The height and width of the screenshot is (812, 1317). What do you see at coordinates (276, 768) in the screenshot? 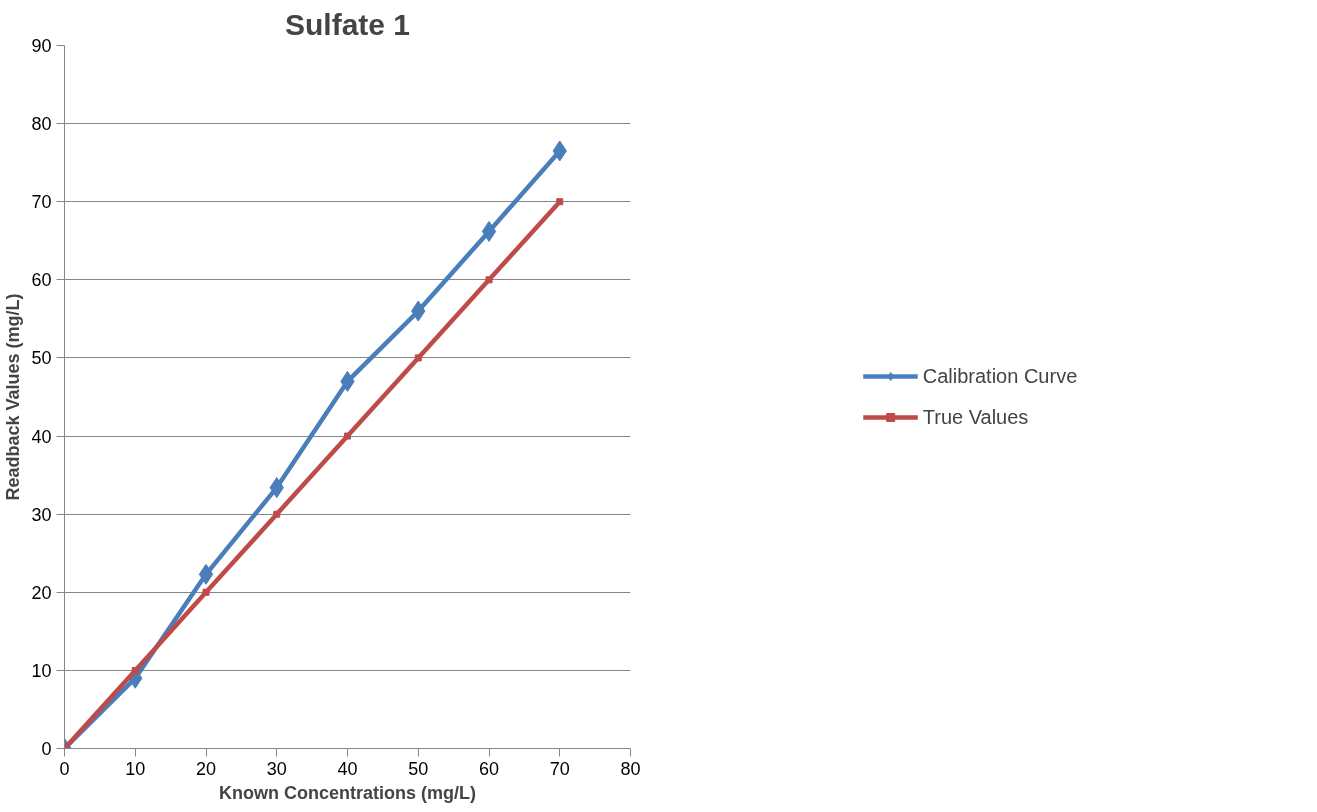
I see `x-tick-label: 30` at bounding box center [276, 768].